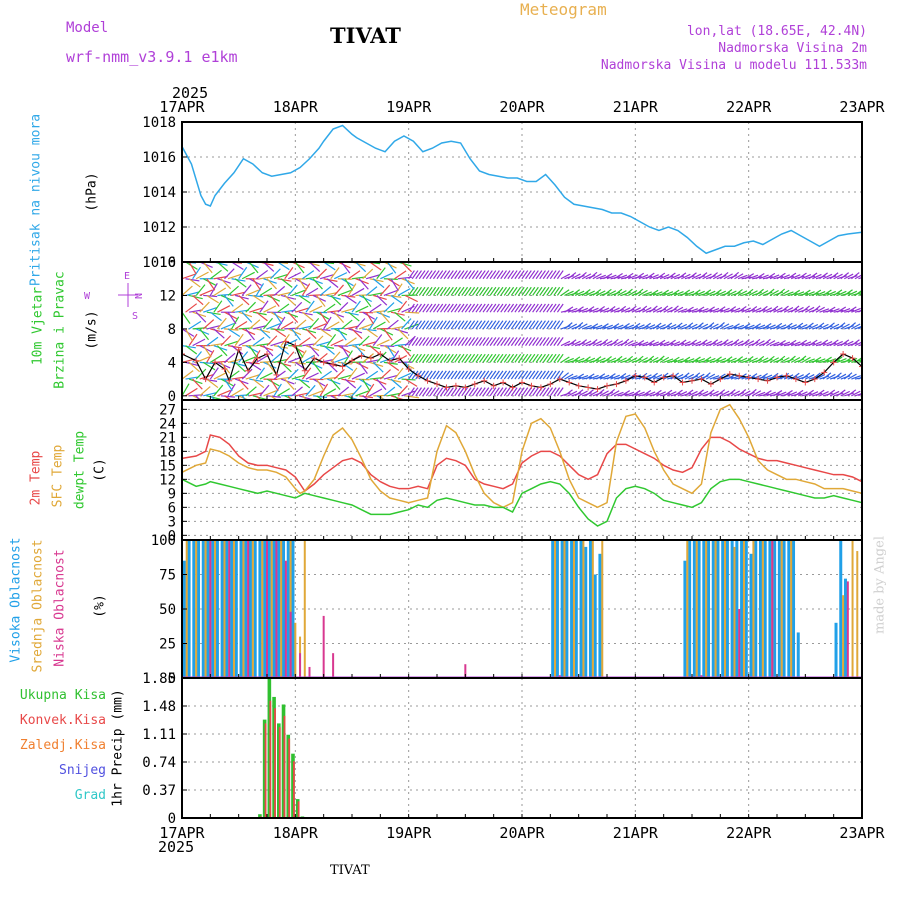 This screenshot has width=900, height=900. Describe the element at coordinates (857, 614) in the screenshot. I see `mid-cloud-bar` at that location.